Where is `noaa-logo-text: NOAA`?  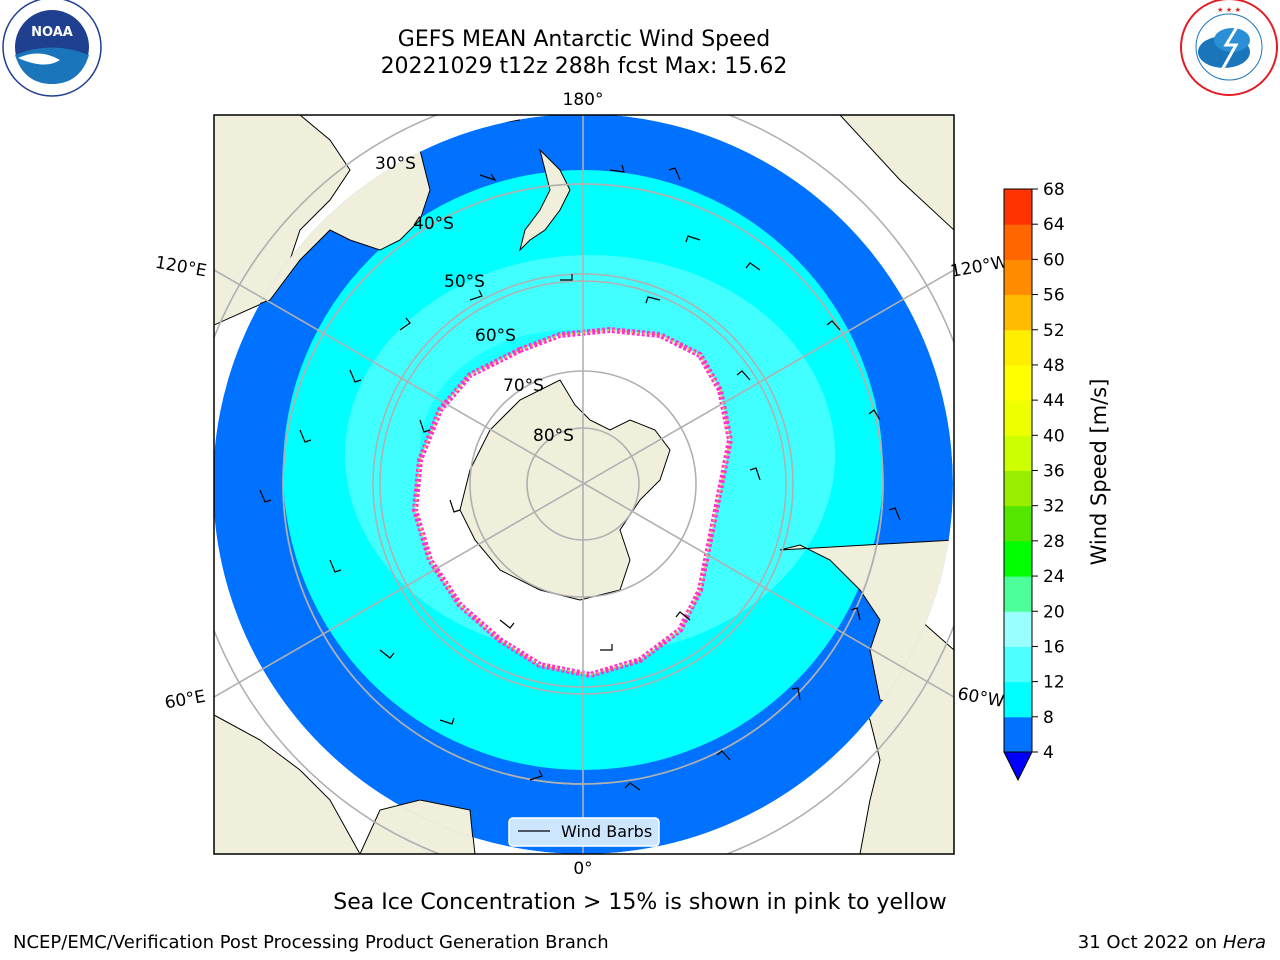
noaa-logo-text: NOAA is located at coordinates (52, 32).